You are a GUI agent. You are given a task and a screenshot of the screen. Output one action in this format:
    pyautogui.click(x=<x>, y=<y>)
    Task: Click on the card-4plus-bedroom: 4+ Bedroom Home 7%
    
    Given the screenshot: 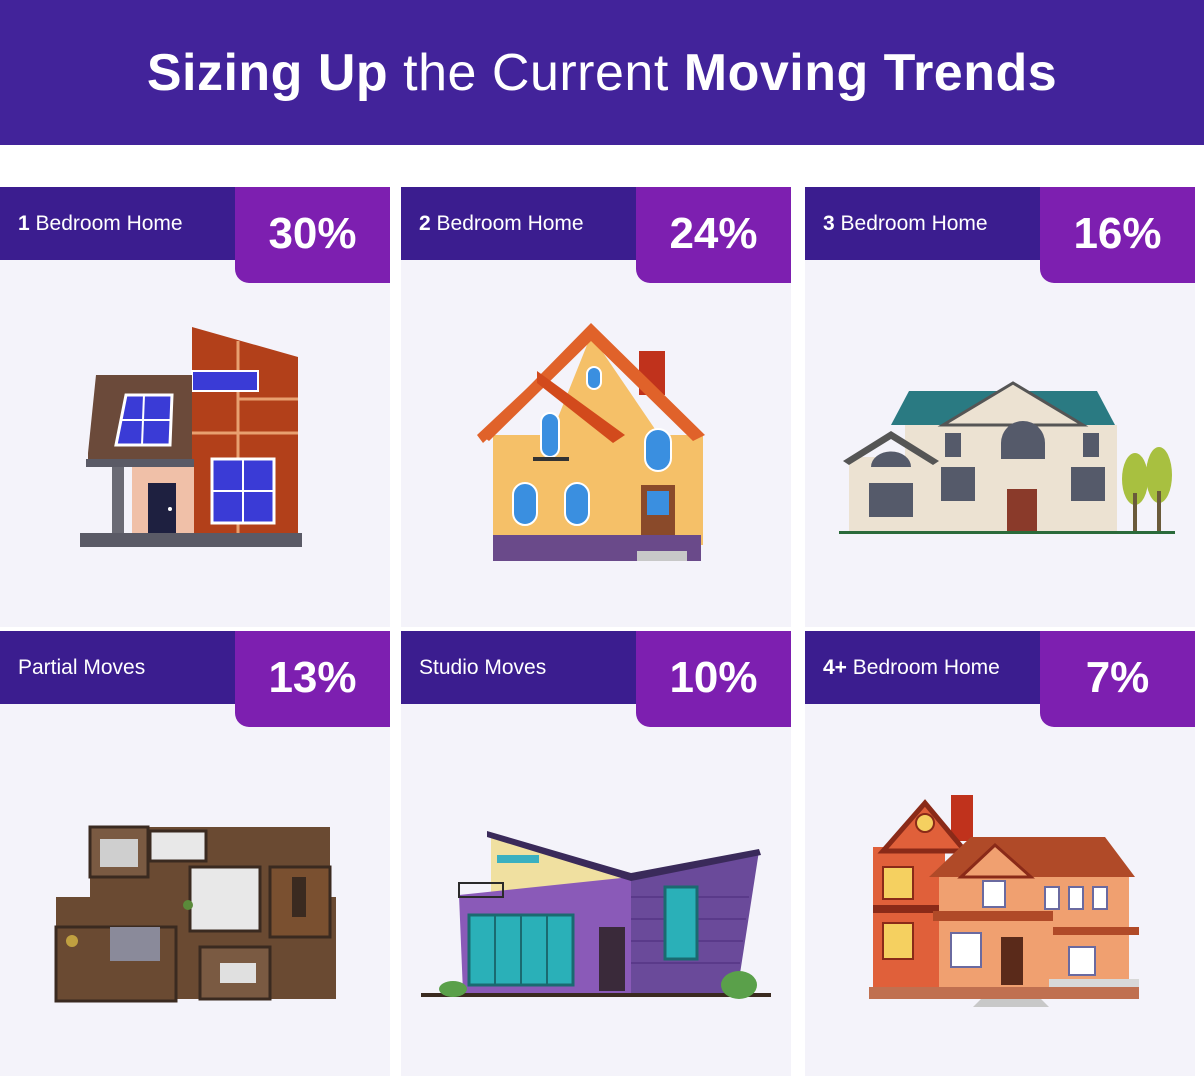 What is the action you would take?
    pyautogui.click(x=1000, y=853)
    